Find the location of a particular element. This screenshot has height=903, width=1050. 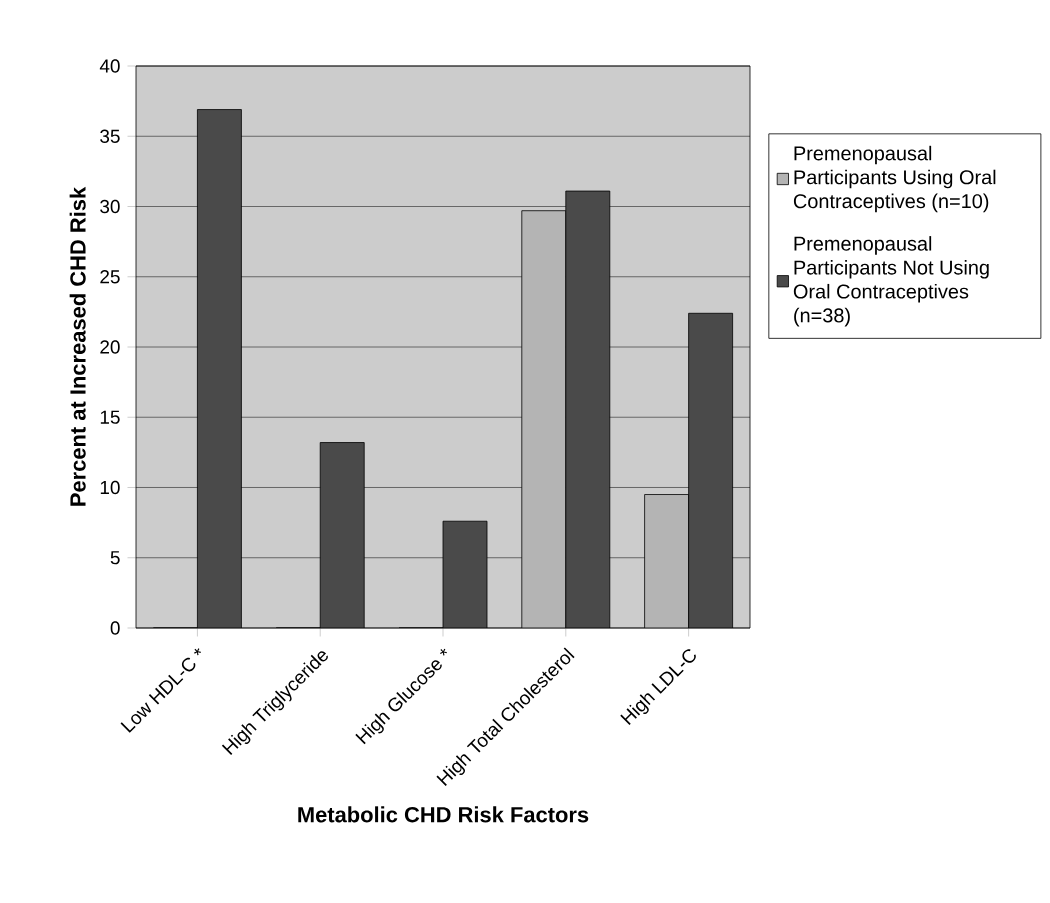

legend-label: Premenopausal Participants Using Oral Contraceptives (n=10) is located at coordinates (894, 179).